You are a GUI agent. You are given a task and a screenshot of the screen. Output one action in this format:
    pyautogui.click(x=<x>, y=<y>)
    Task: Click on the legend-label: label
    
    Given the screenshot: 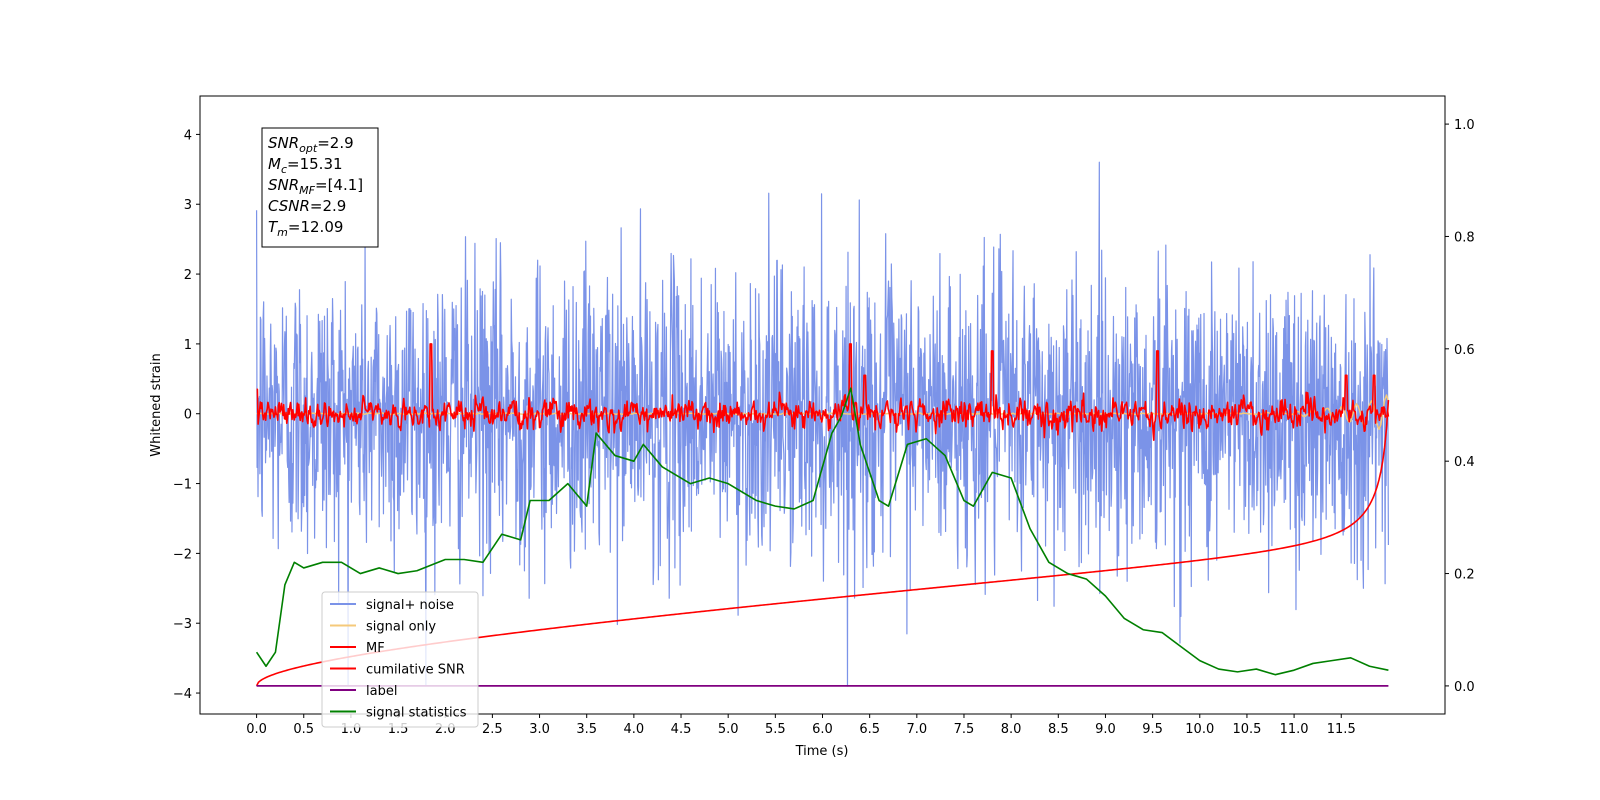 What is the action you would take?
    pyautogui.click(x=381, y=691)
    